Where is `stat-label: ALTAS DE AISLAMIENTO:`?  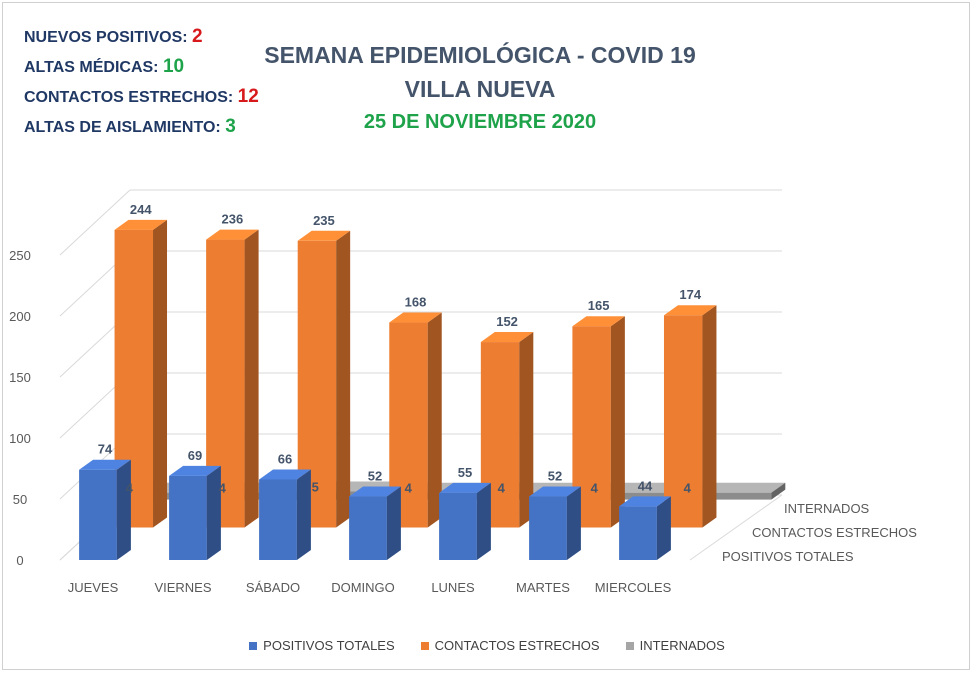
stat-label: ALTAS DE AISLAMIENTO: is located at coordinates (122, 127).